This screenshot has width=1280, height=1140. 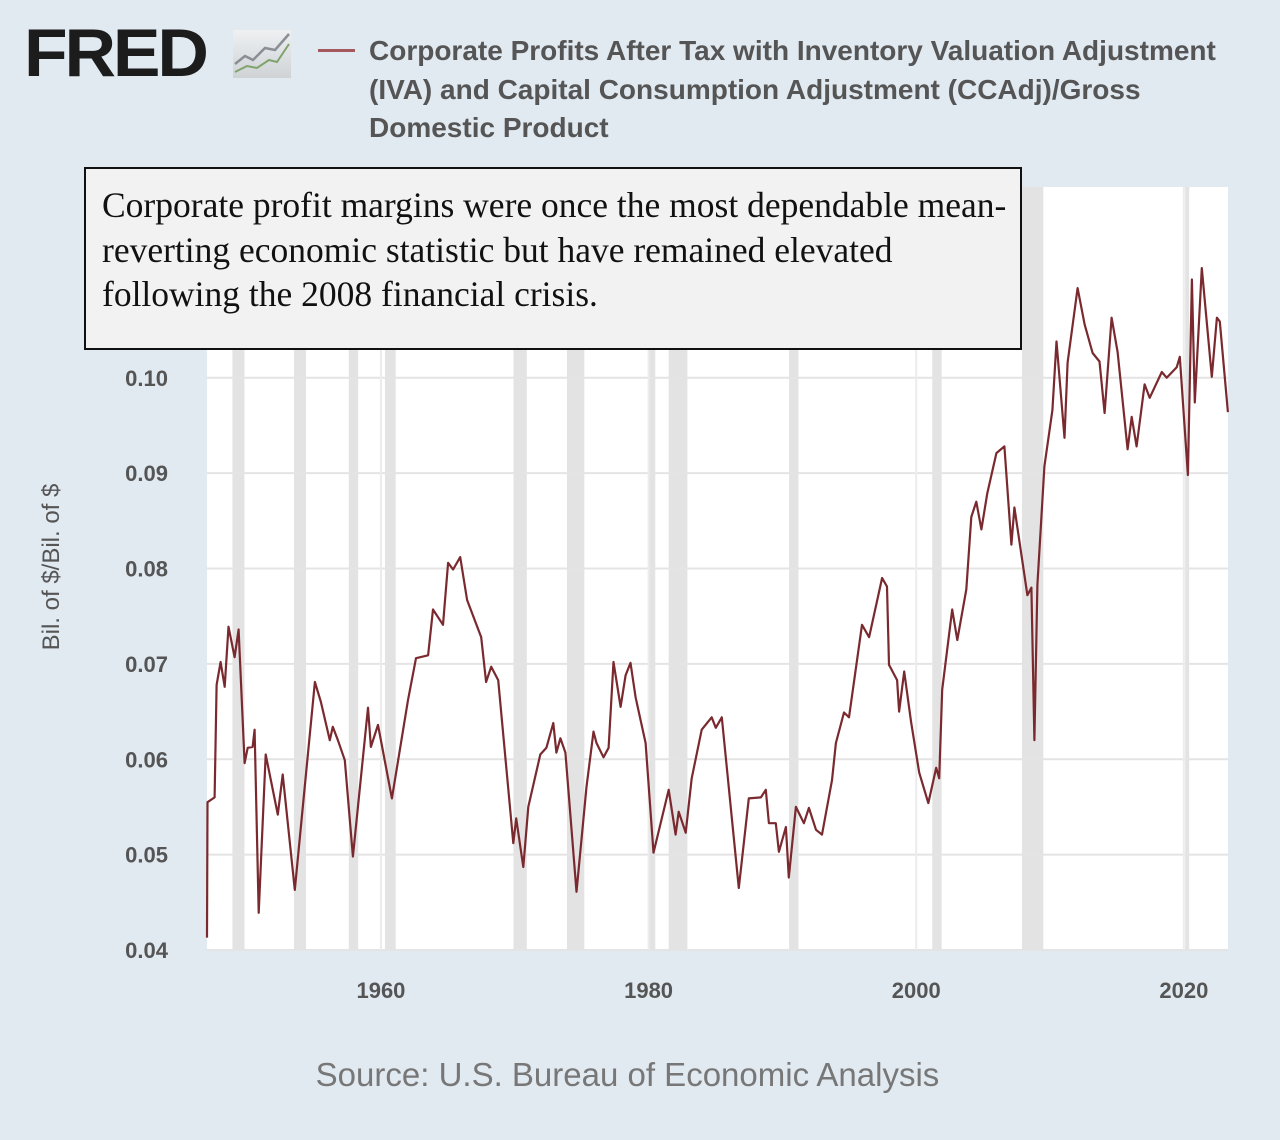 What do you see at coordinates (262, 54) in the screenshot?
I see `line-chart-icon` at bounding box center [262, 54].